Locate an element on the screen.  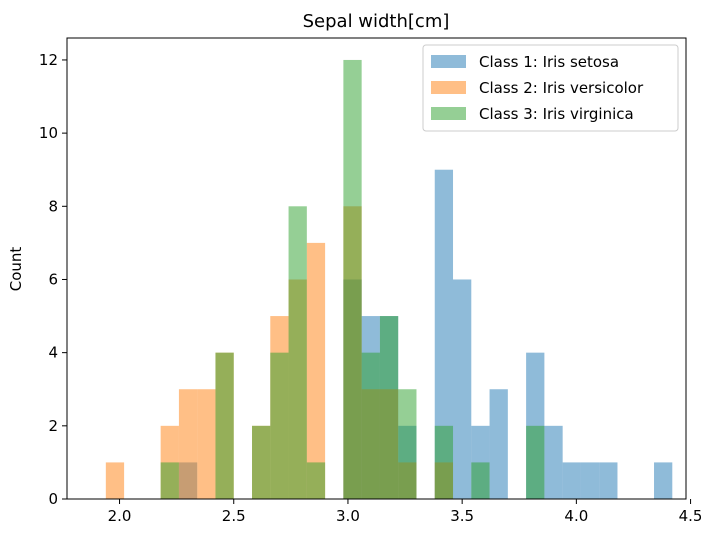
legend-box is located at coordinates (550, 88).